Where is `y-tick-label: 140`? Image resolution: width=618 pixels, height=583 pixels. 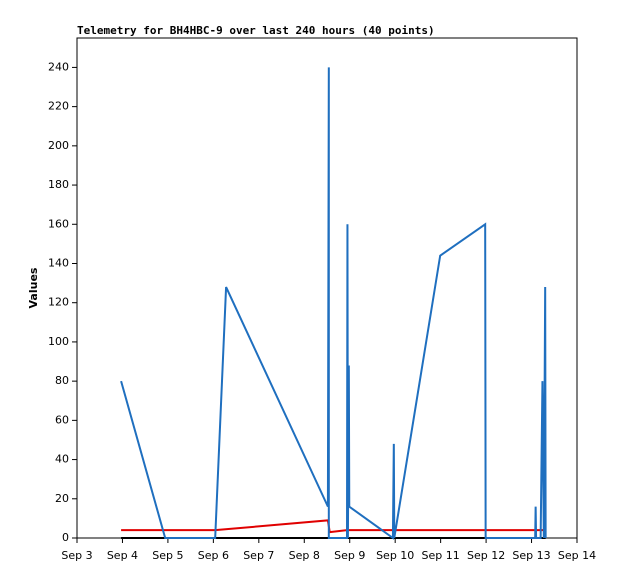 y-tick-label: 140 is located at coordinates (58, 262).